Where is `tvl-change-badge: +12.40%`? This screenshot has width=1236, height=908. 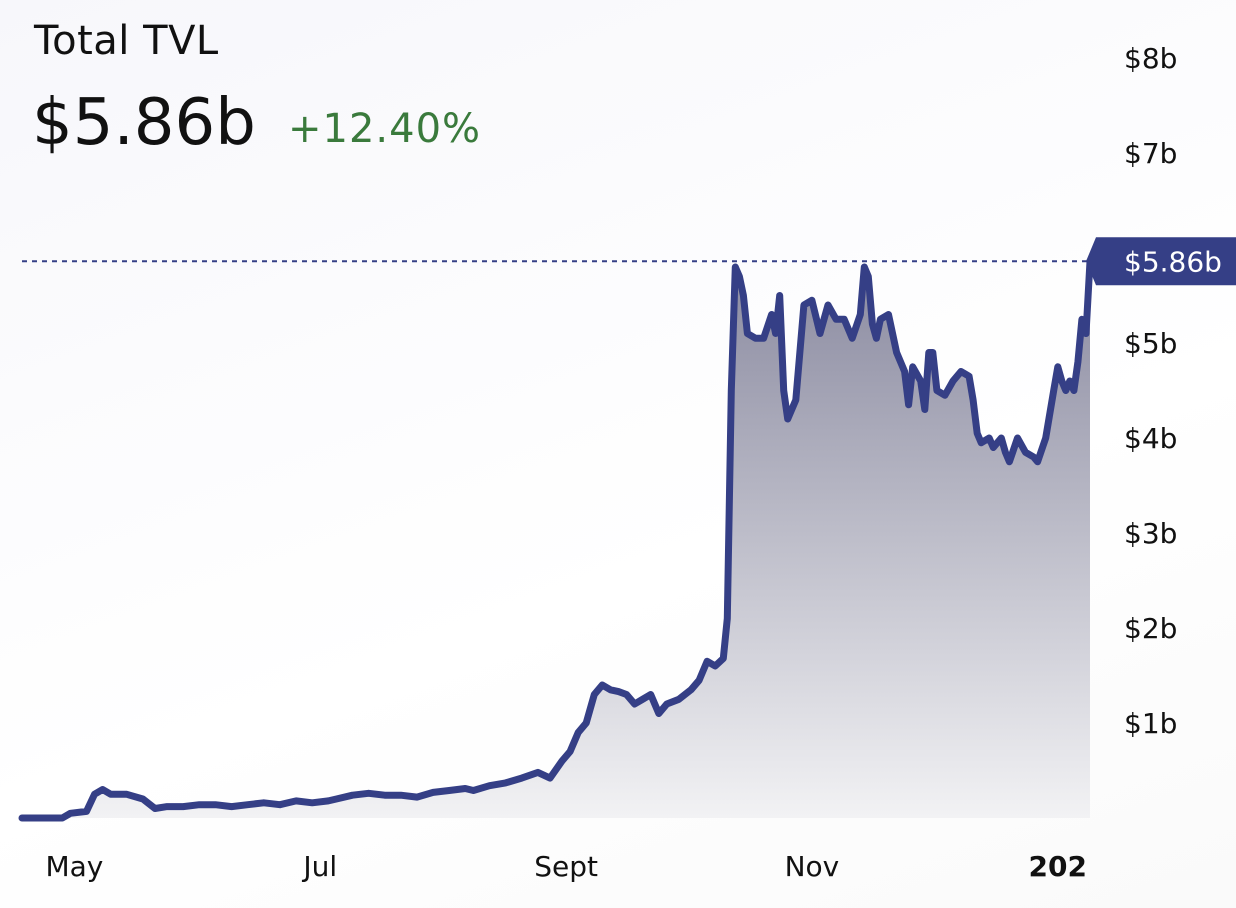 tvl-change-badge: +12.40% is located at coordinates (385, 129).